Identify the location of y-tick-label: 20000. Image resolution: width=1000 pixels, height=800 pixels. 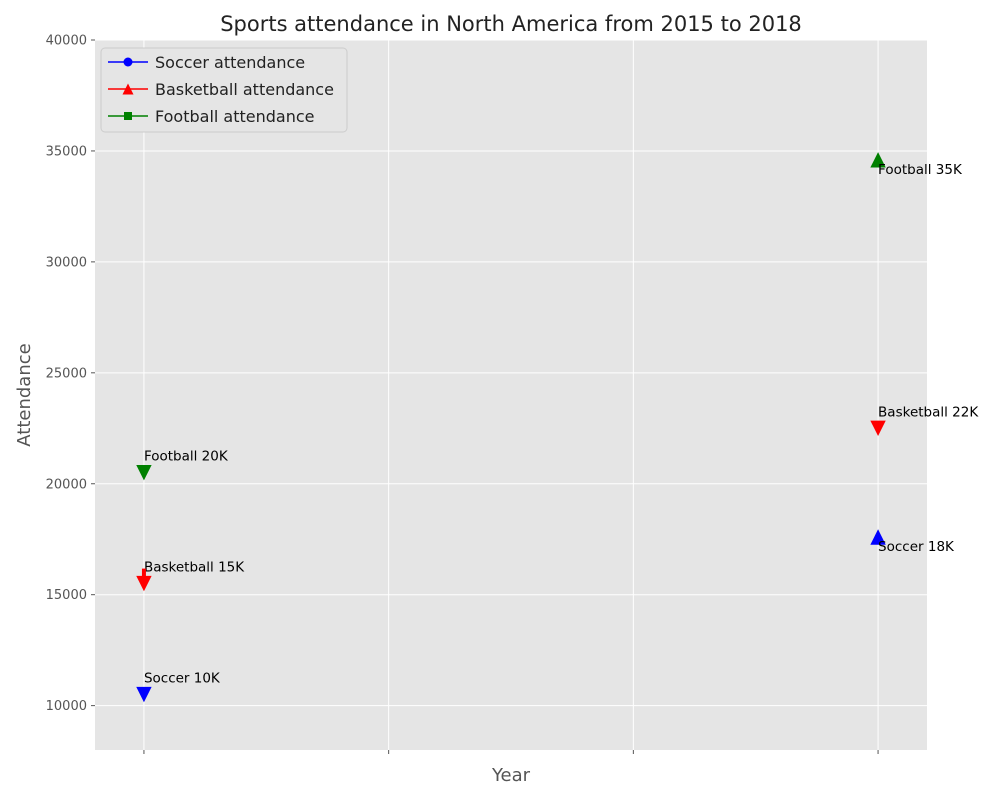
(66, 484).